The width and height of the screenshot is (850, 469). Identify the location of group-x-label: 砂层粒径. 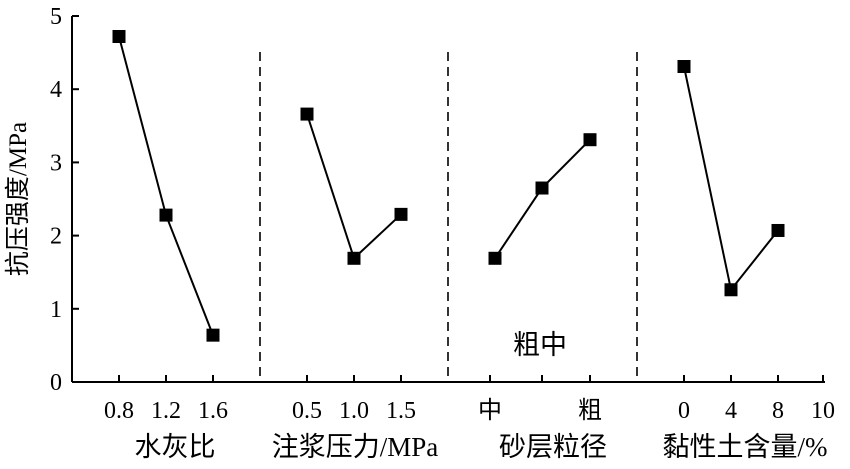
(553, 447).